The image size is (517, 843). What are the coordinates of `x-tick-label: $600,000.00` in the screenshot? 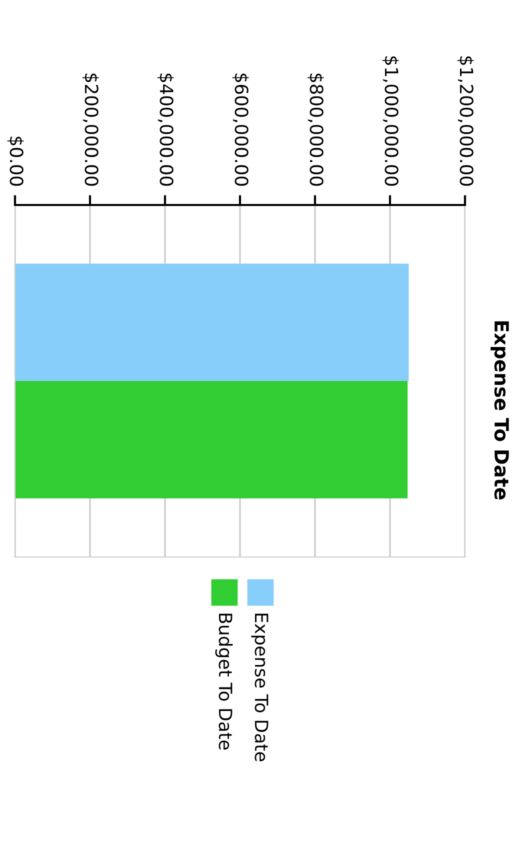 It's located at (240, 130).